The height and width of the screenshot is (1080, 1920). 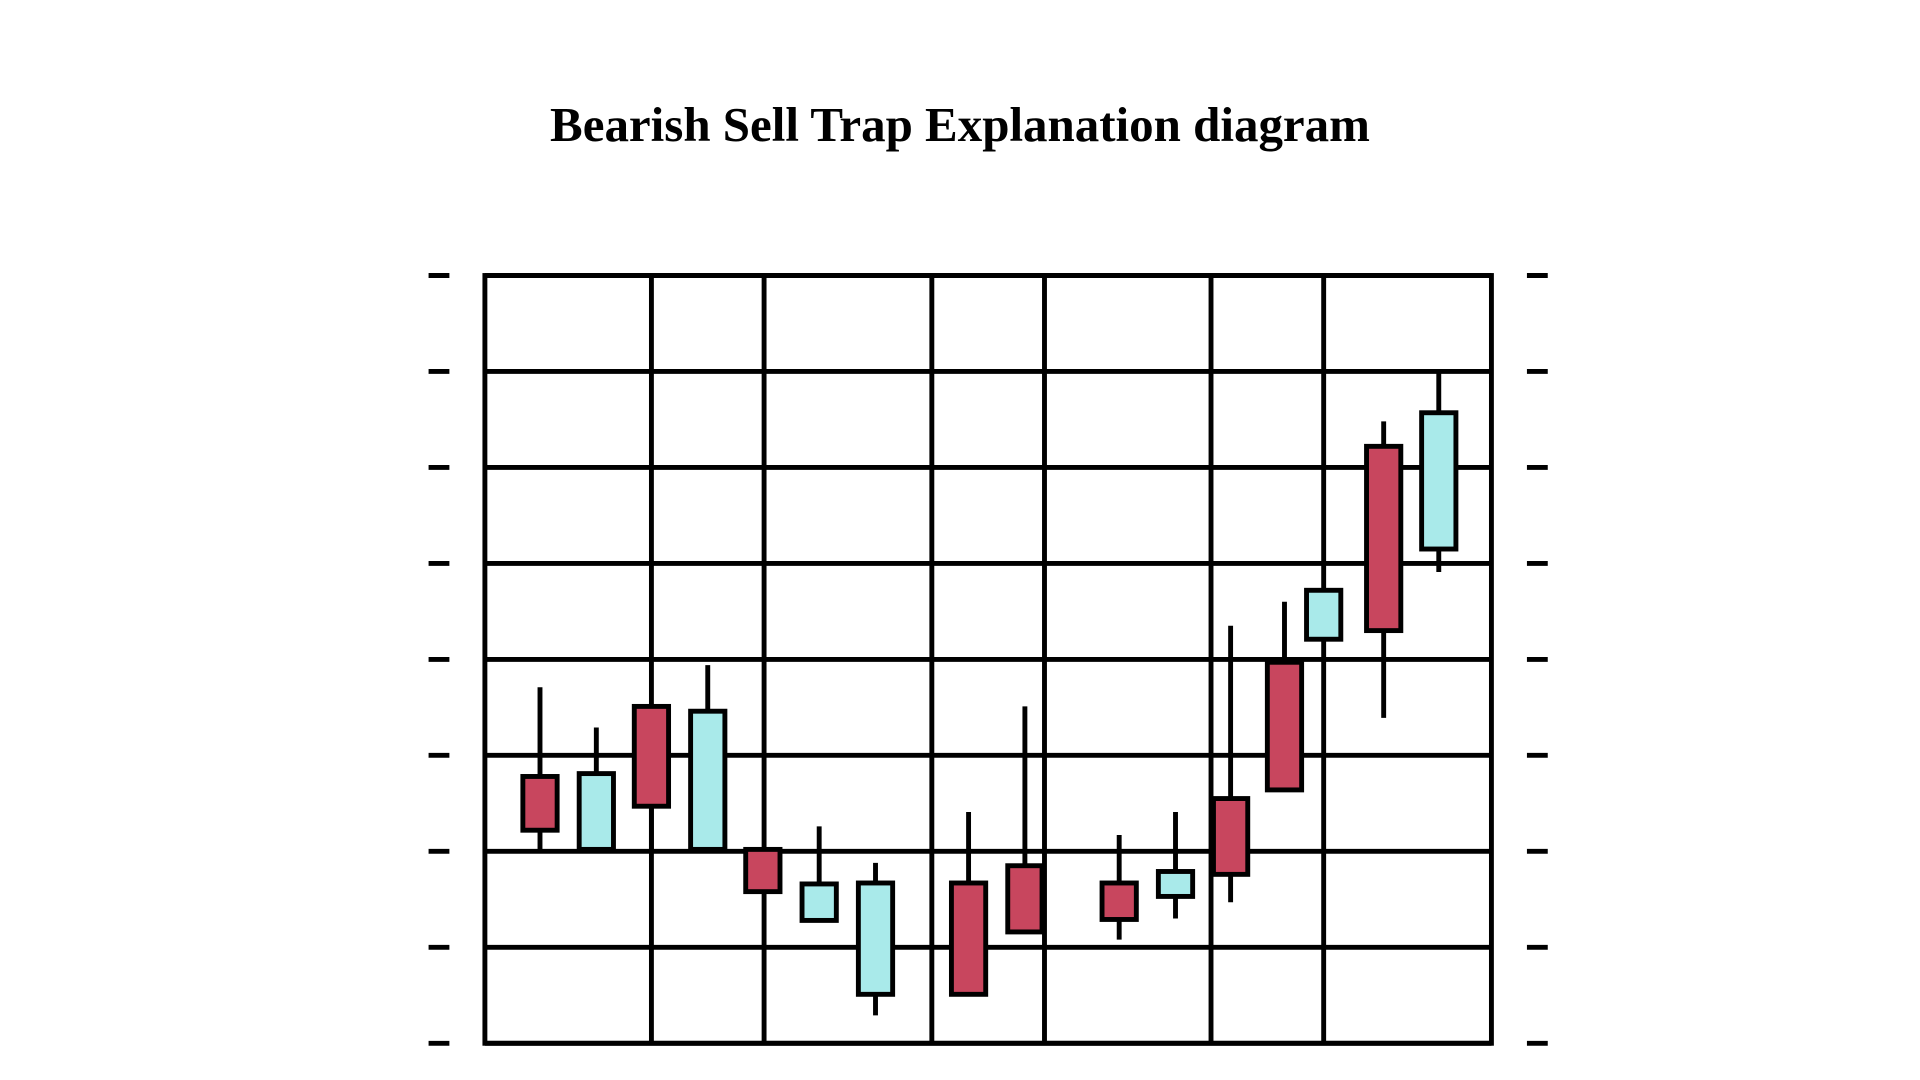 I want to click on chart-title: Bearish Sell Trap Explanation diagram, so click(x=960, y=124).